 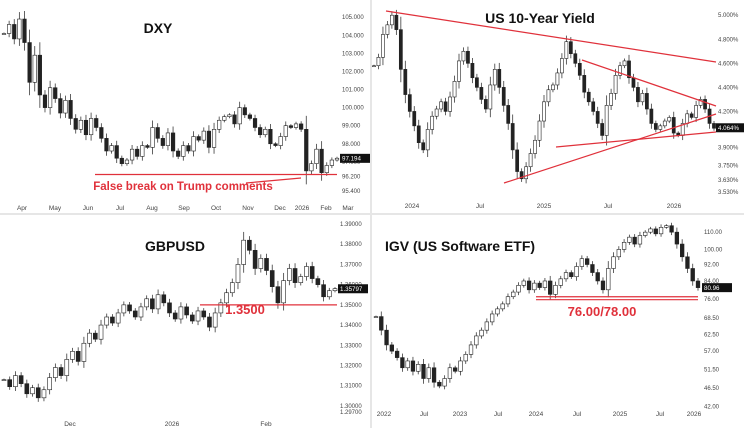 I want to click on y-tick-label: 3.750%, so click(x=728, y=167).